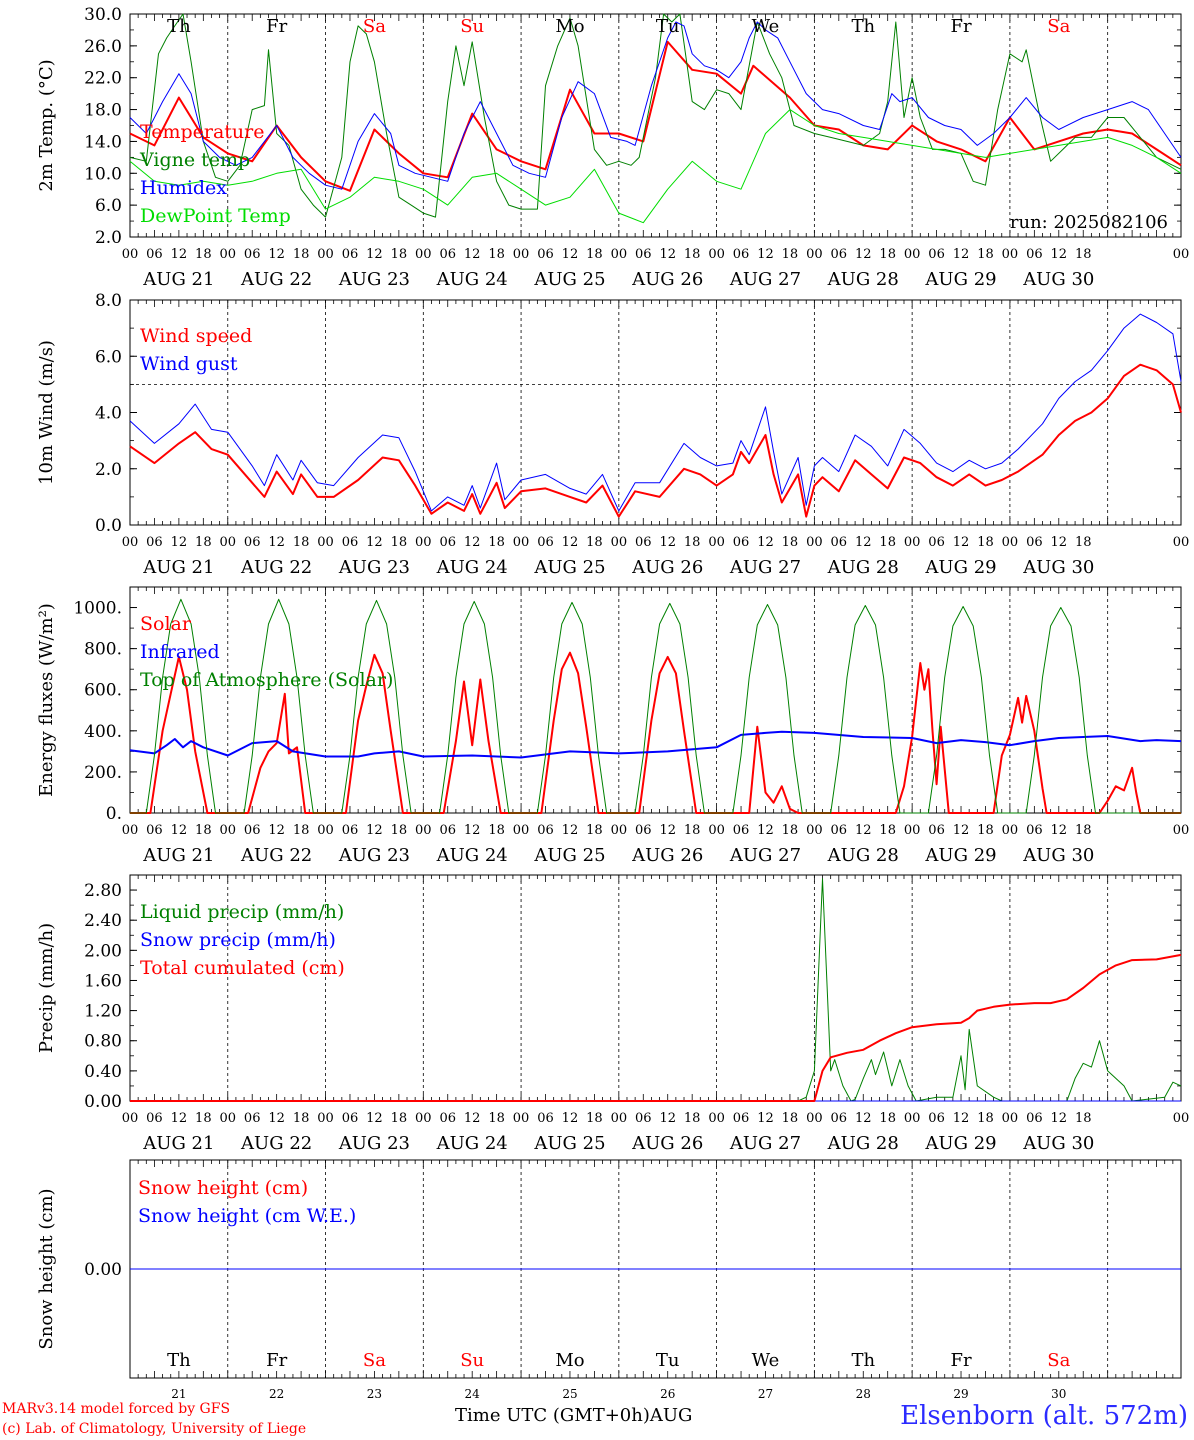  Describe the element at coordinates (103, 891) in the screenshot. I see `y-tick-label: 2.80` at that location.